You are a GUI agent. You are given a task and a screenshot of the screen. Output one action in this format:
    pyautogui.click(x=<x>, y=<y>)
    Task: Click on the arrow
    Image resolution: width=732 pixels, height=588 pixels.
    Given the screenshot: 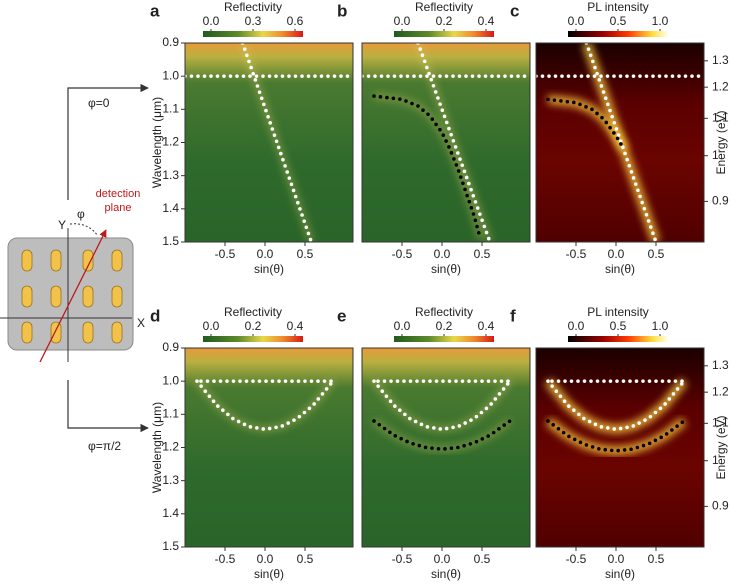 What is the action you would take?
    pyautogui.click(x=108, y=406)
    